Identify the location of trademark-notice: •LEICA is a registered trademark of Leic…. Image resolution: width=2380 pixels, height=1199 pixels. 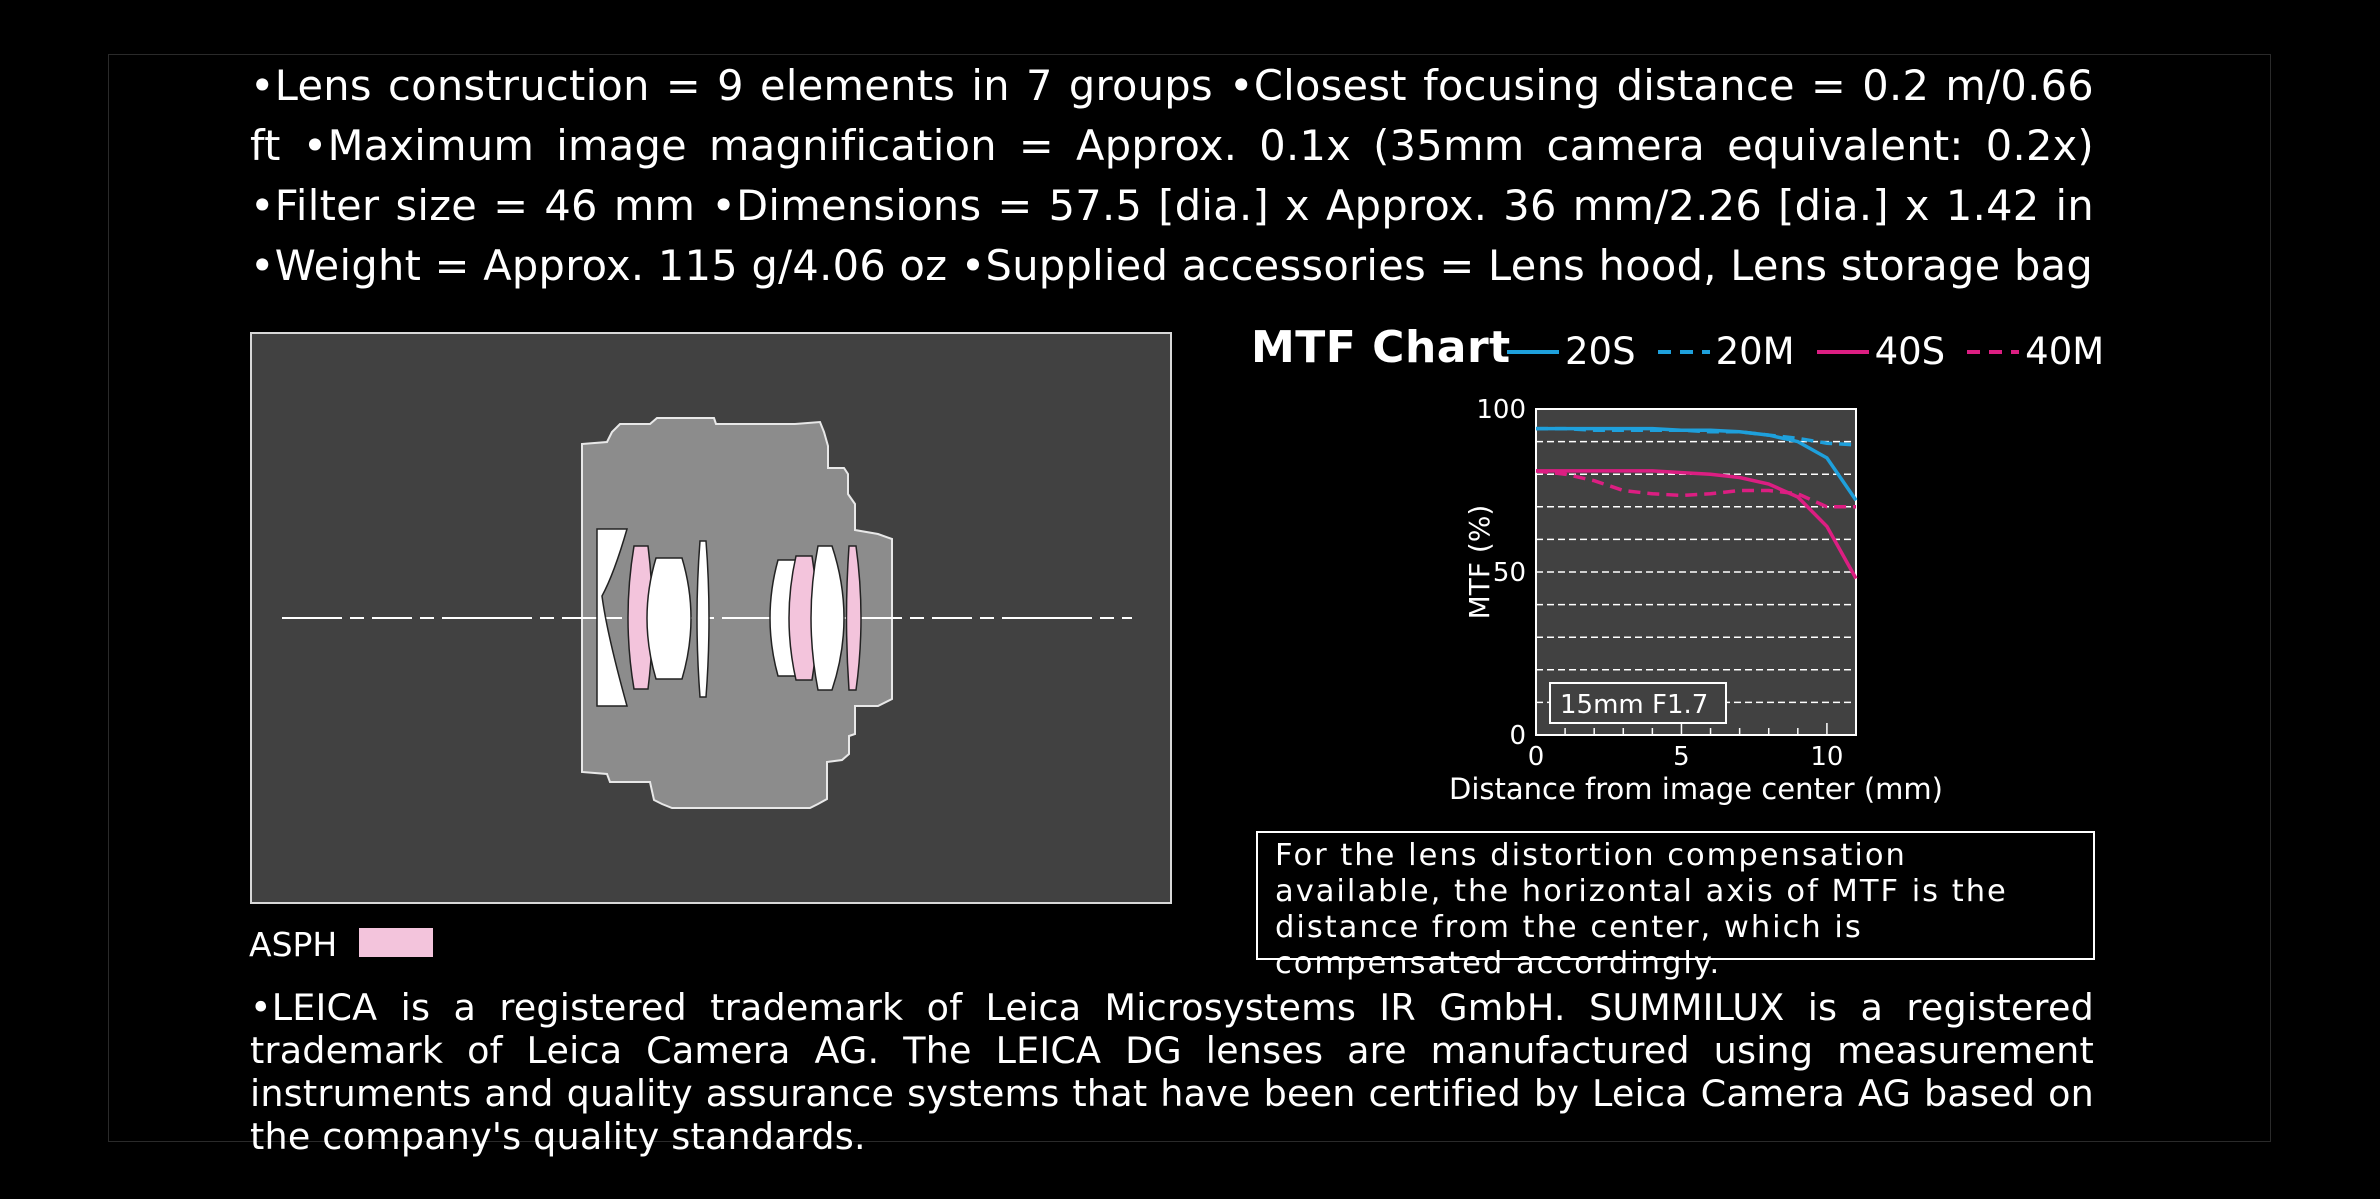
(1172, 1072).